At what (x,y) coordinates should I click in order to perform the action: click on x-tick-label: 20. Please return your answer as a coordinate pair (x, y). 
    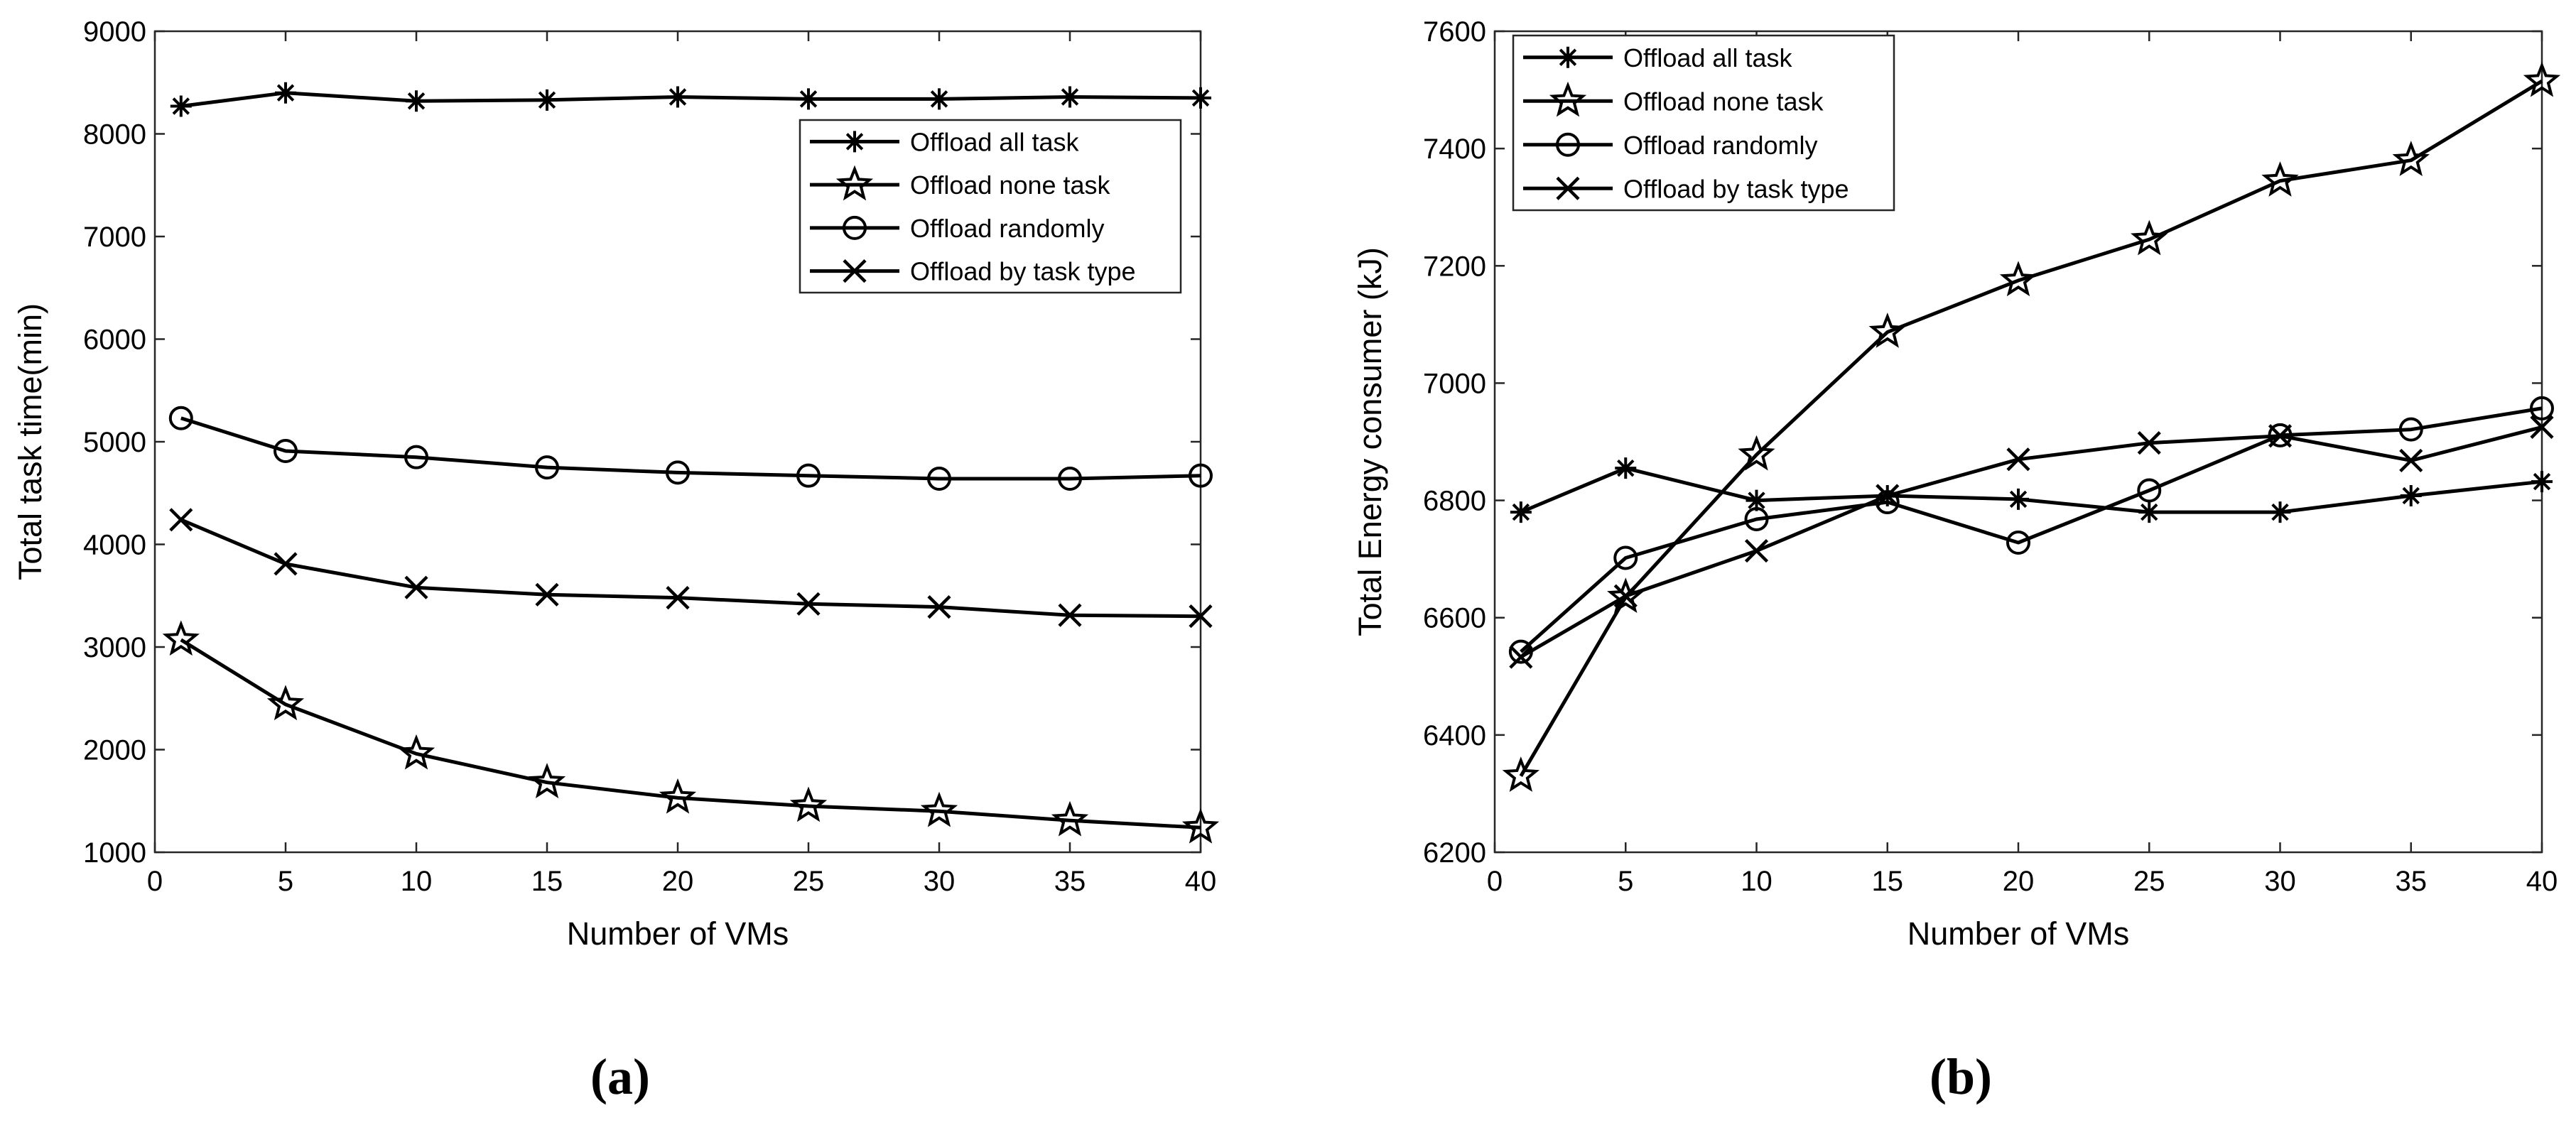
    Looking at the image, I should click on (2019, 881).